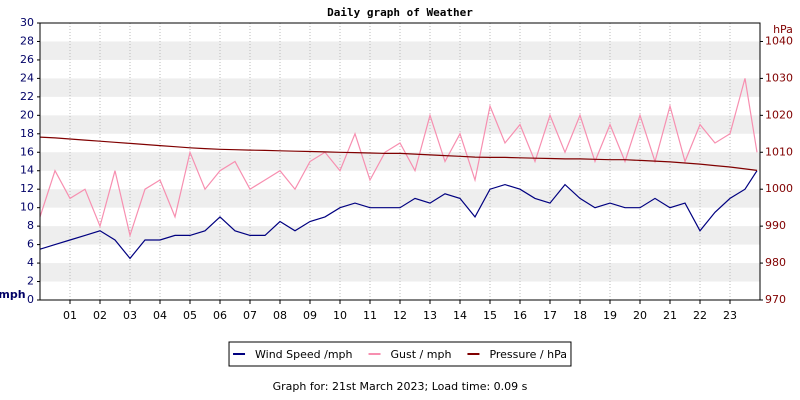 Image resolution: width=800 pixels, height=400 pixels. What do you see at coordinates (27, 207) in the screenshot?
I see `y-tick-label: 10` at bounding box center [27, 207].